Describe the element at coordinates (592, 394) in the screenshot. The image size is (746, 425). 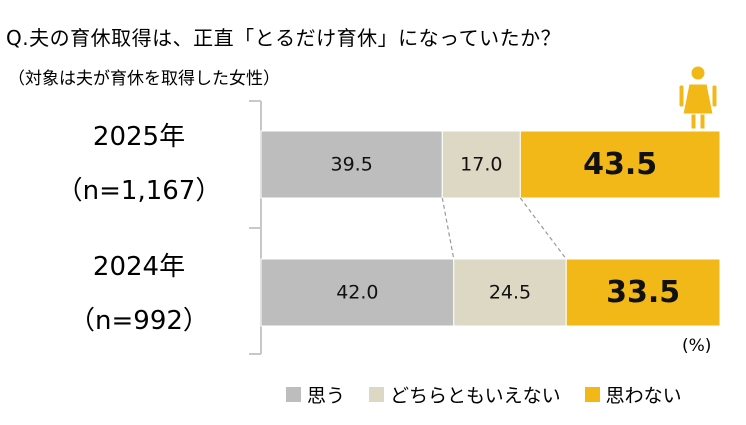
I see `legend-swatch-omowanai` at that location.